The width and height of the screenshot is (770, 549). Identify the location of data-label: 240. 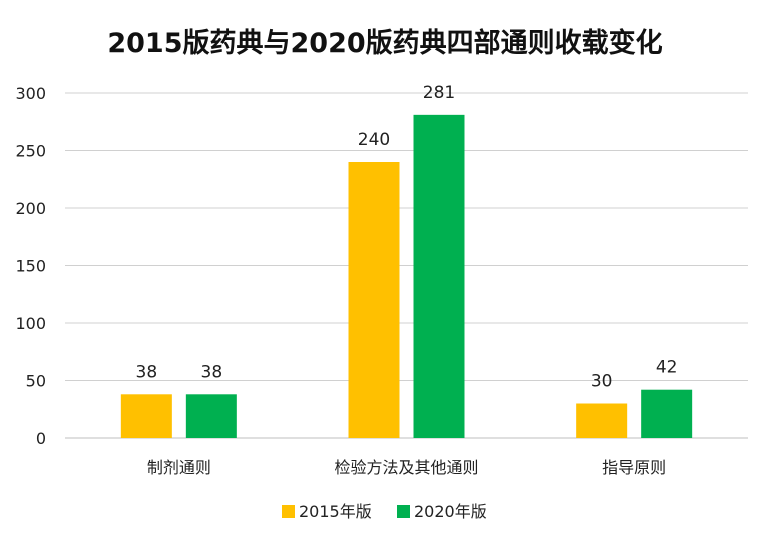
(374, 140).